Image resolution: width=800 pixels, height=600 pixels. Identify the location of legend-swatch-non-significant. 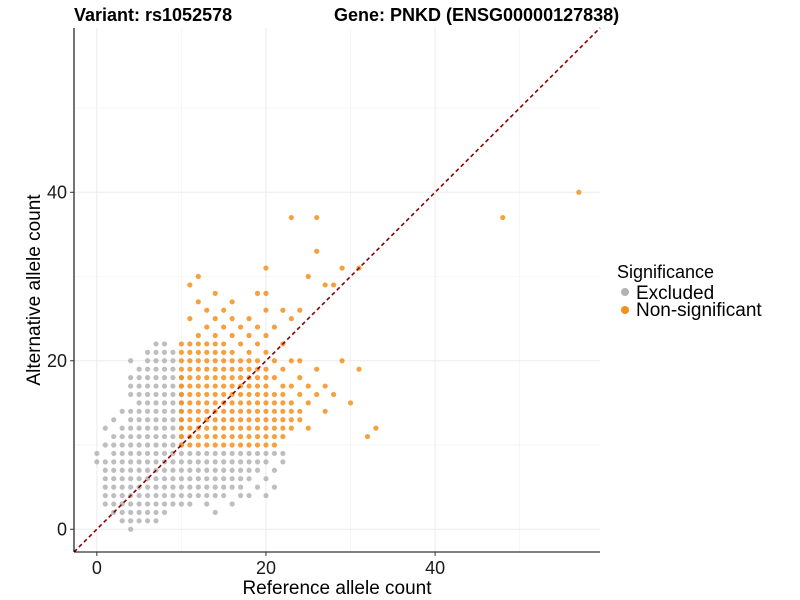
(625, 310).